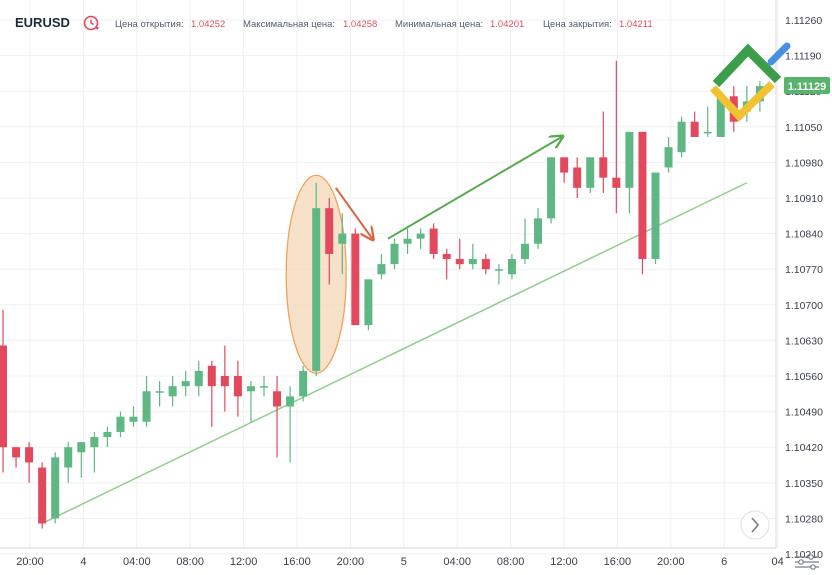 The width and height of the screenshot is (832, 575). What do you see at coordinates (807, 562) in the screenshot?
I see `chart-settings-icon` at bounding box center [807, 562].